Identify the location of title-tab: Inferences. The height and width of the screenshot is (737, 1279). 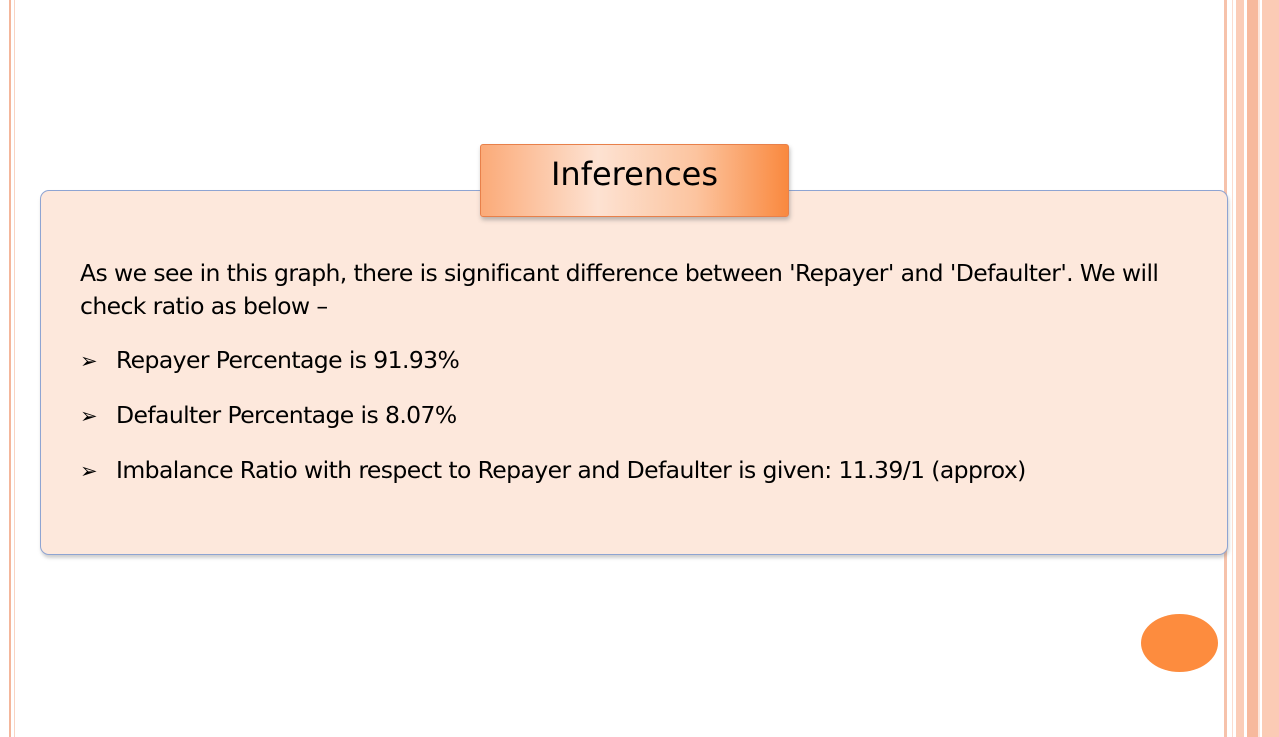
(634, 180).